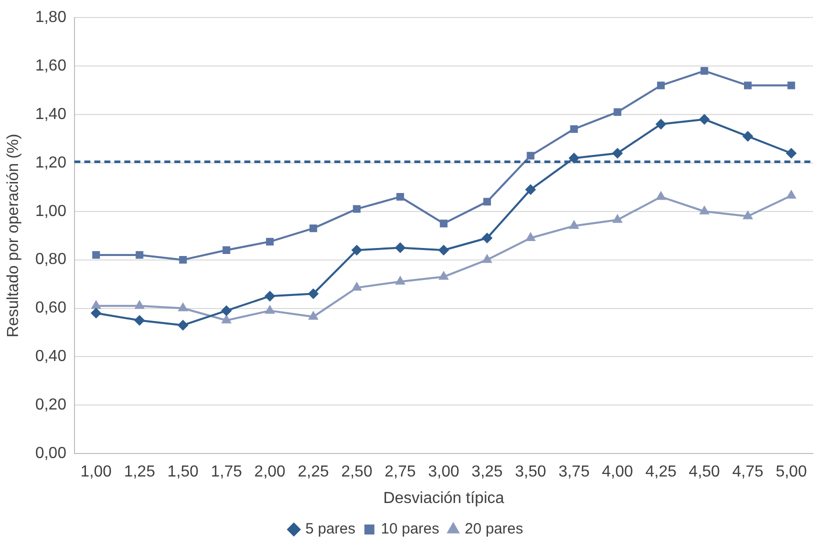 Image resolution: width=825 pixels, height=547 pixels. Describe the element at coordinates (50, 308) in the screenshot. I see `y-tick-label: 0,60` at that location.